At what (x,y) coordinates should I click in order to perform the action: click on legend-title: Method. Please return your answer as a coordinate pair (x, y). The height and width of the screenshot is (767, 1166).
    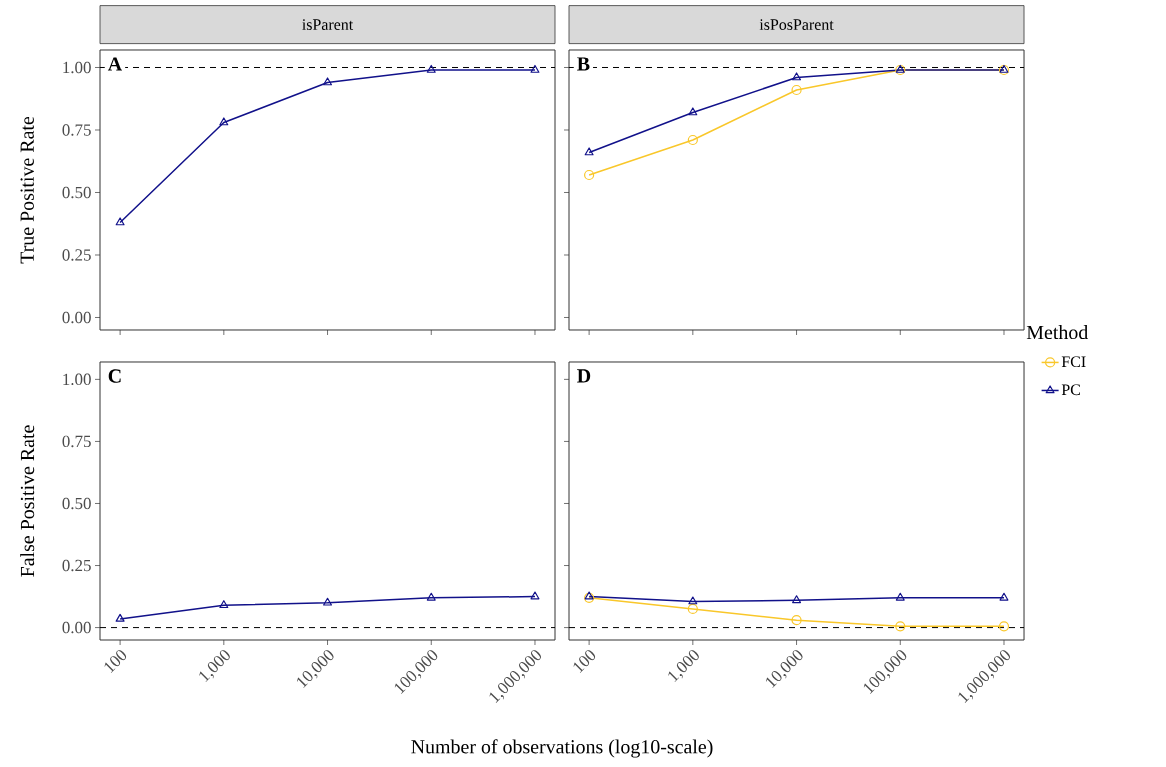
    Looking at the image, I should click on (1057, 332).